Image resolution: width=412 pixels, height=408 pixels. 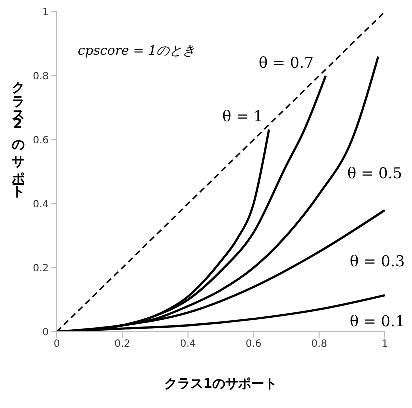 What do you see at coordinates (137, 51) in the screenshot?
I see `annotation: cpscore = 1のとき` at bounding box center [137, 51].